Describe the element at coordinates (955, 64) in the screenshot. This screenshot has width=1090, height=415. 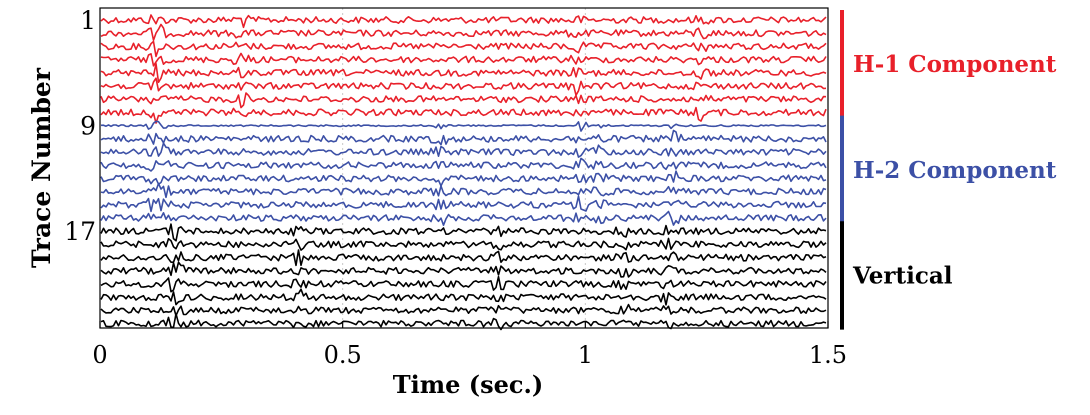
I see `component-label: H-1 Component` at that location.